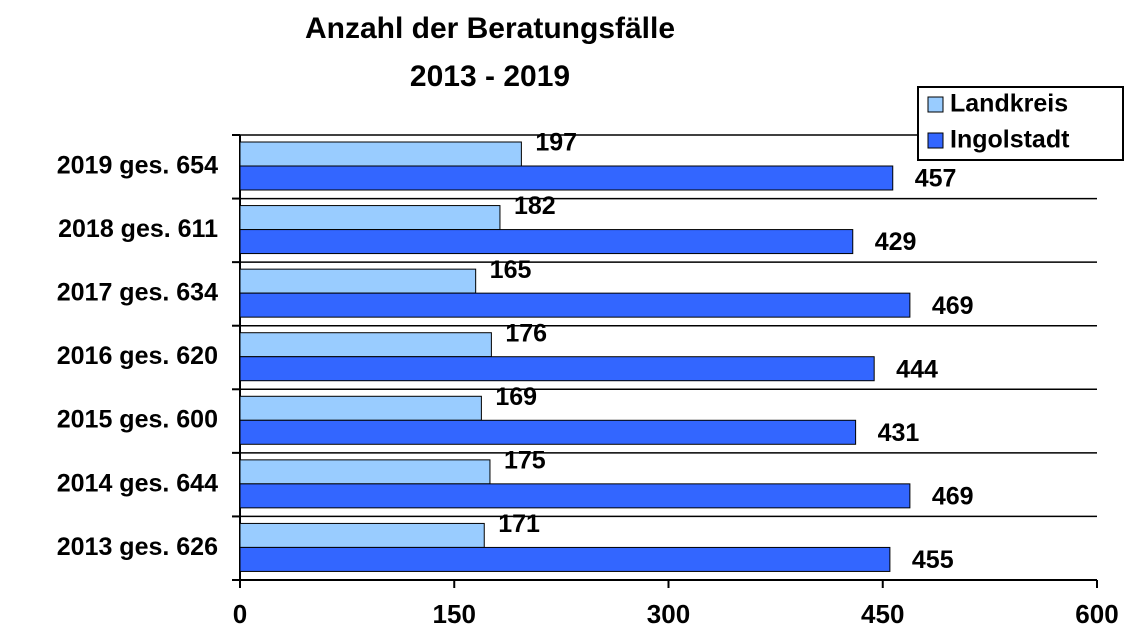  Describe the element at coordinates (516, 397) in the screenshot. I see `data-label: 169` at that location.